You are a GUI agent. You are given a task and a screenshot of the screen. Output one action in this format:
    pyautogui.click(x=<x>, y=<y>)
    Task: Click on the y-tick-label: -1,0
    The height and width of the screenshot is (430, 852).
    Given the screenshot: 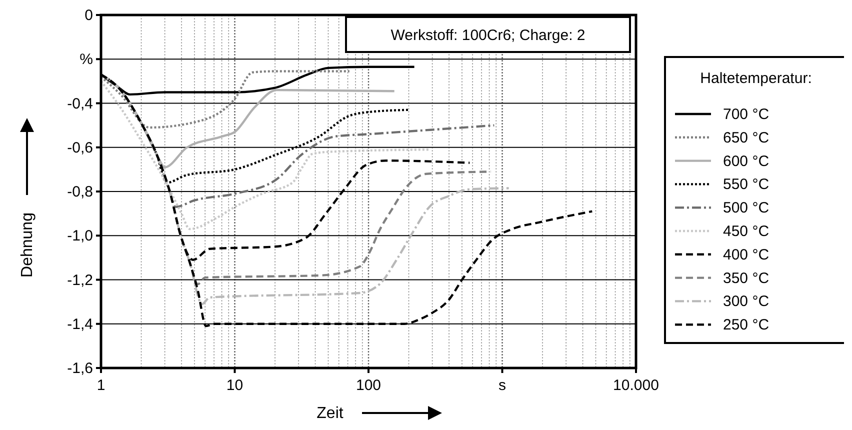 What is the action you would take?
    pyautogui.click(x=80, y=236)
    